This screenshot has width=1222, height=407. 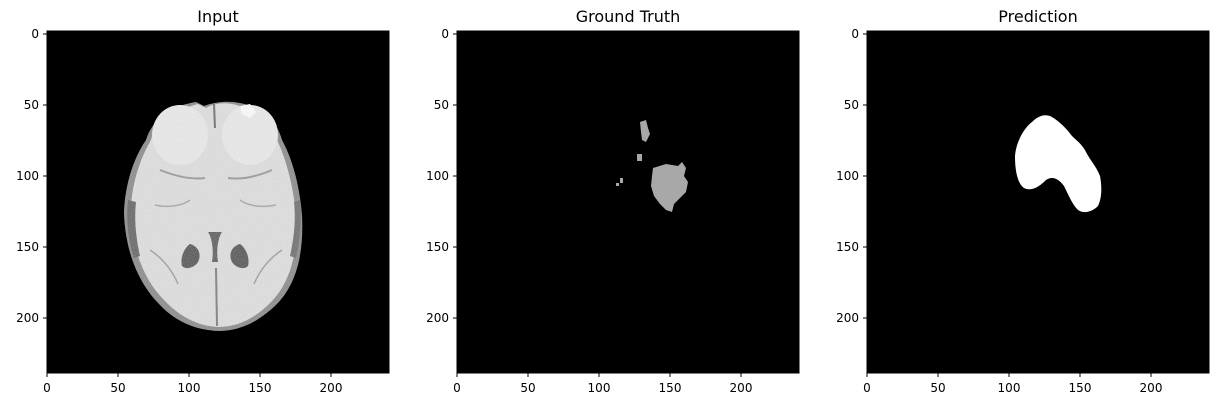 What do you see at coordinates (248, 111) in the screenshot?
I see `bright-artifact` at bounding box center [248, 111].